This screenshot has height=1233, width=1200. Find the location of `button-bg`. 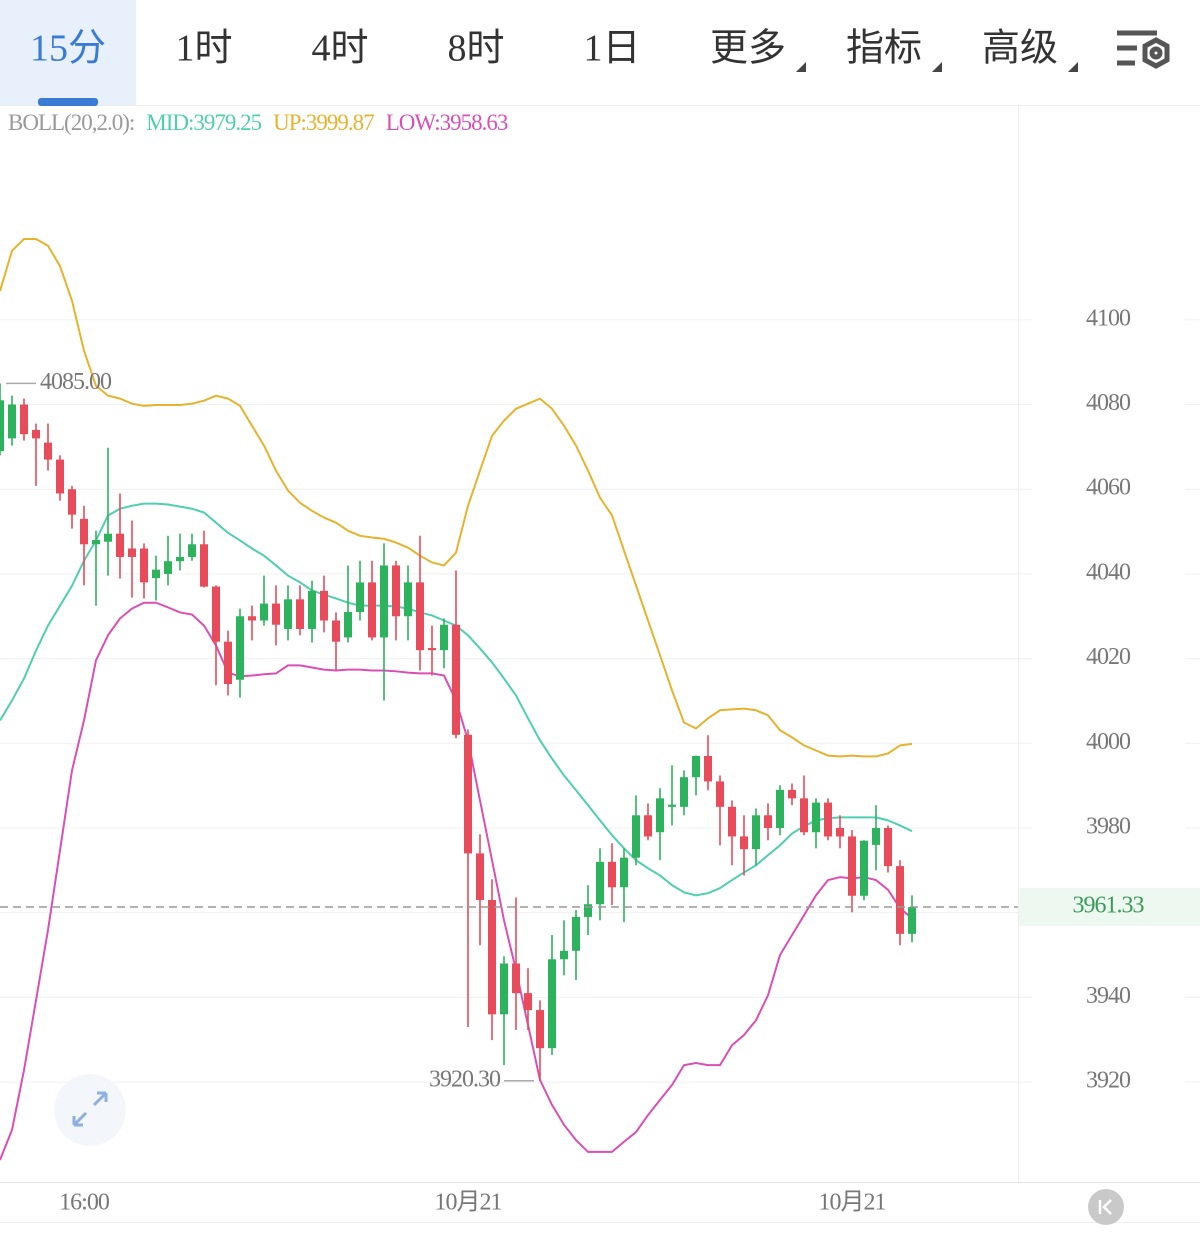

button-bg is located at coordinates (1106, 1207).